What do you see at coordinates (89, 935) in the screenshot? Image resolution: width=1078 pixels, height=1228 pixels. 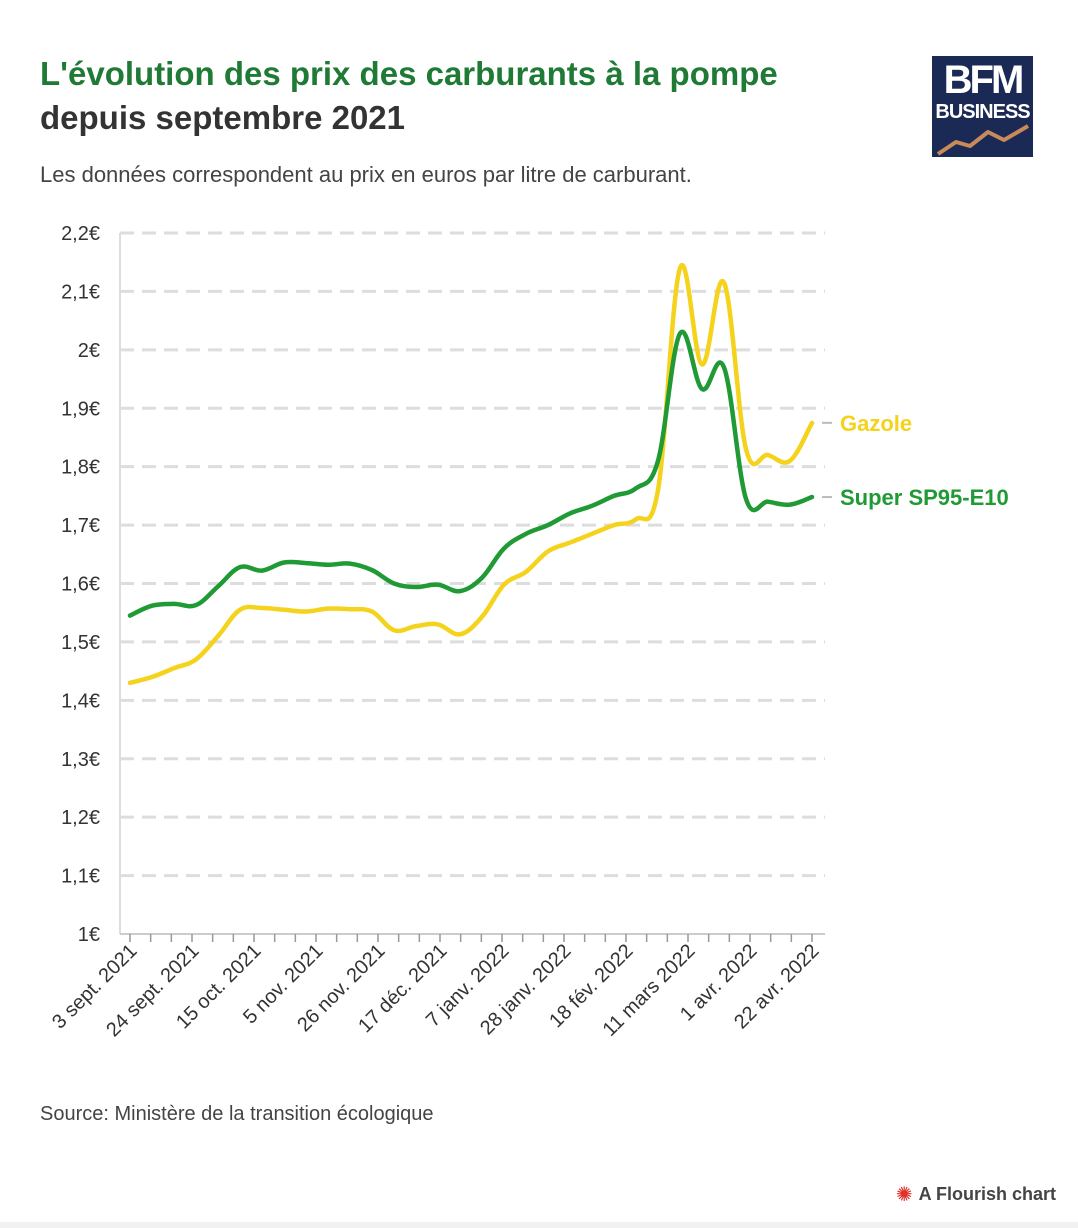 I see `y-tick-label: 1€` at bounding box center [89, 935].